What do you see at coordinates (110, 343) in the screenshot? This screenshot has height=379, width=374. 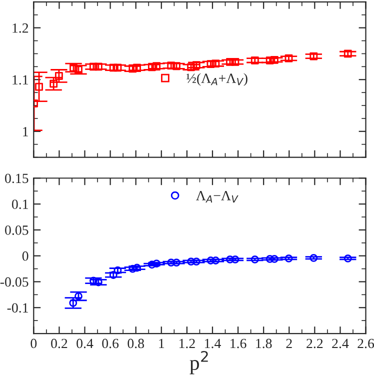 I see `x-tick-label: 0.6` at bounding box center [110, 343].